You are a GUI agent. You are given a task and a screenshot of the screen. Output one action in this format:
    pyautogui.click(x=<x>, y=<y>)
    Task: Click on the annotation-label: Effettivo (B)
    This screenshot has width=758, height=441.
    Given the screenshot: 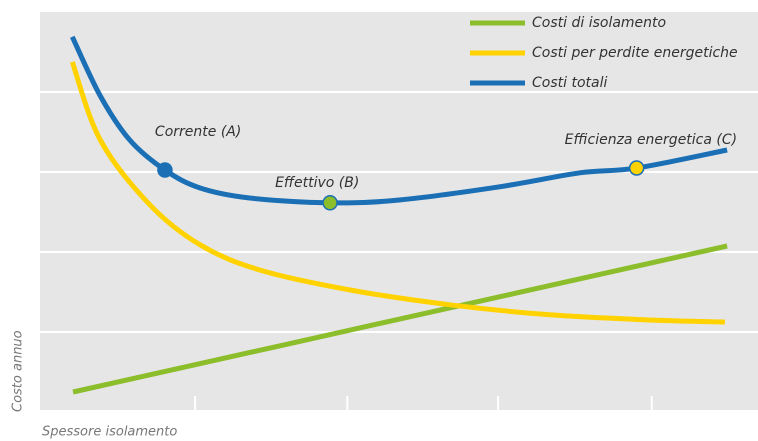 What is the action you would take?
    pyautogui.click(x=317, y=183)
    